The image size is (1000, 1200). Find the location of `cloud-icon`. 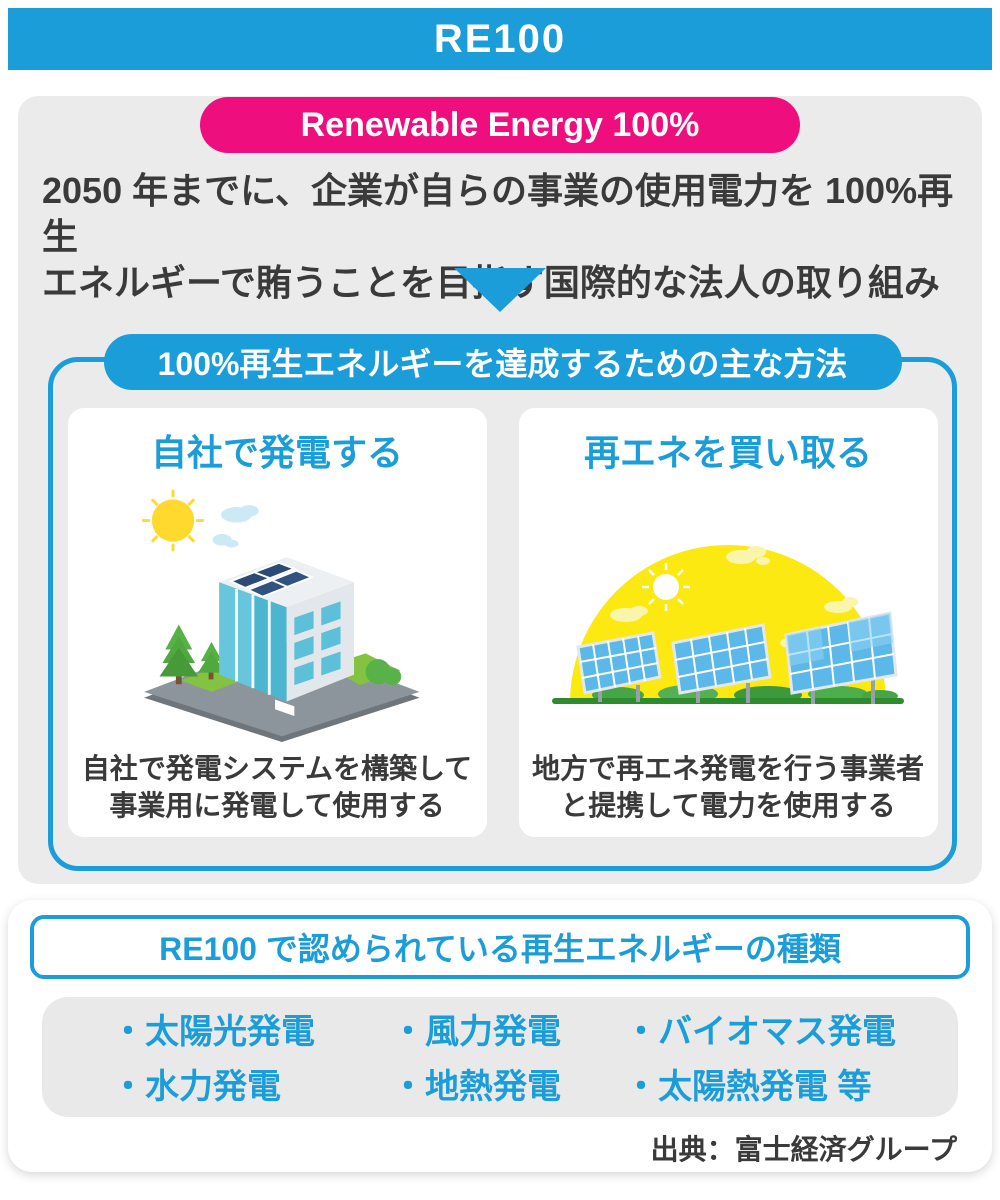

cloud-icon is located at coordinates (235, 526).